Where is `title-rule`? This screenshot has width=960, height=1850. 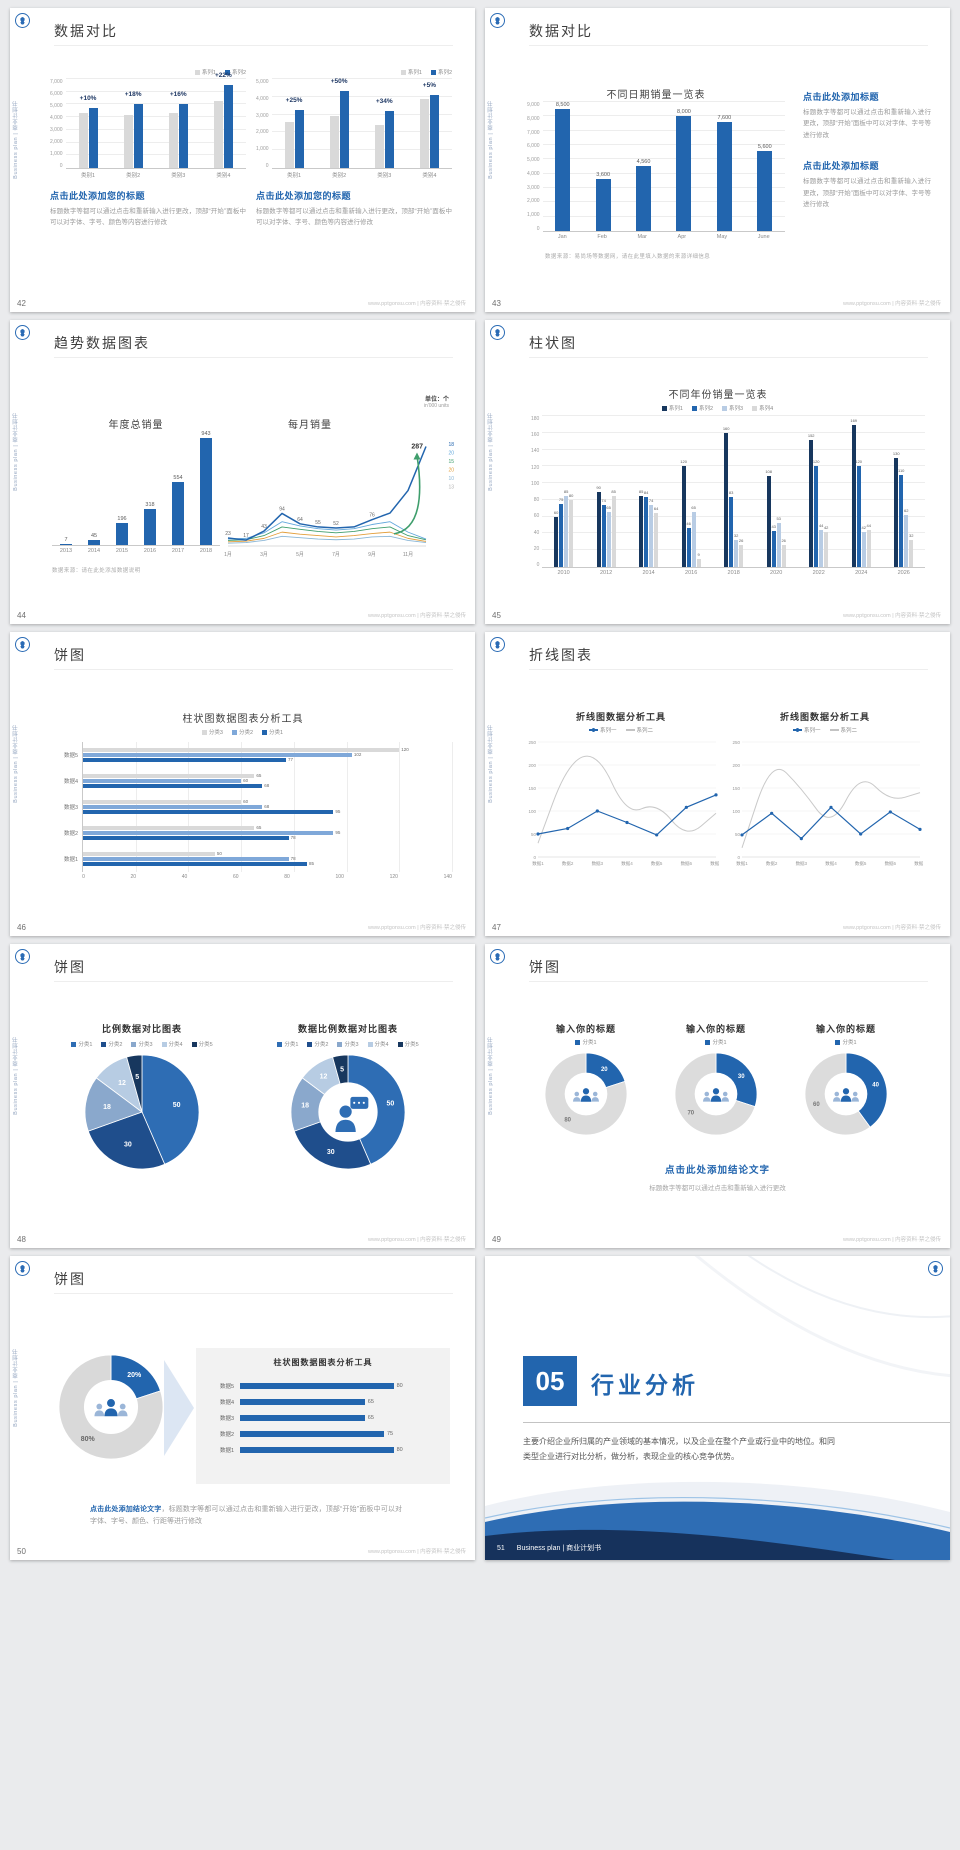
title-rule is located at coordinates (728, 669).